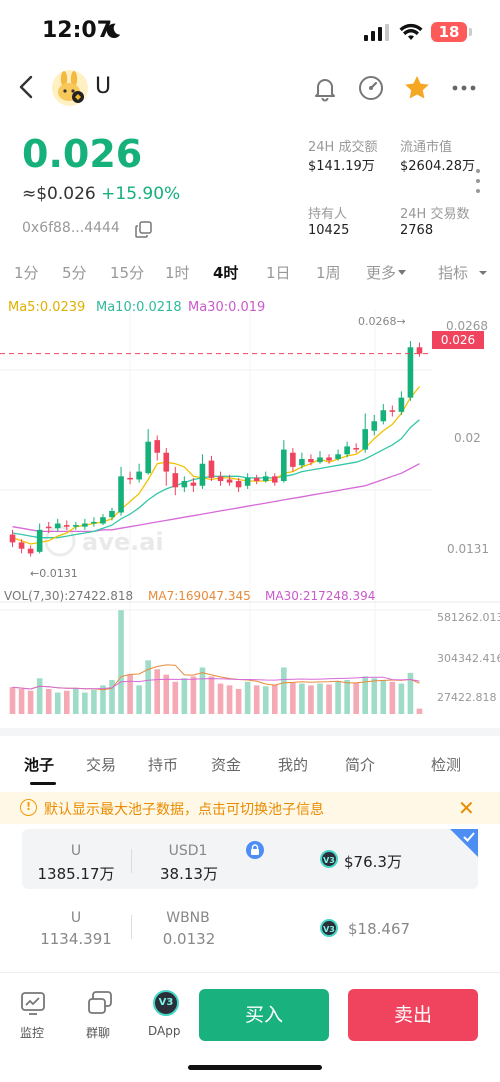 This screenshot has width=500, height=1082. Describe the element at coordinates (466, 808) in the screenshot. I see `close-icon: ✕` at that location.